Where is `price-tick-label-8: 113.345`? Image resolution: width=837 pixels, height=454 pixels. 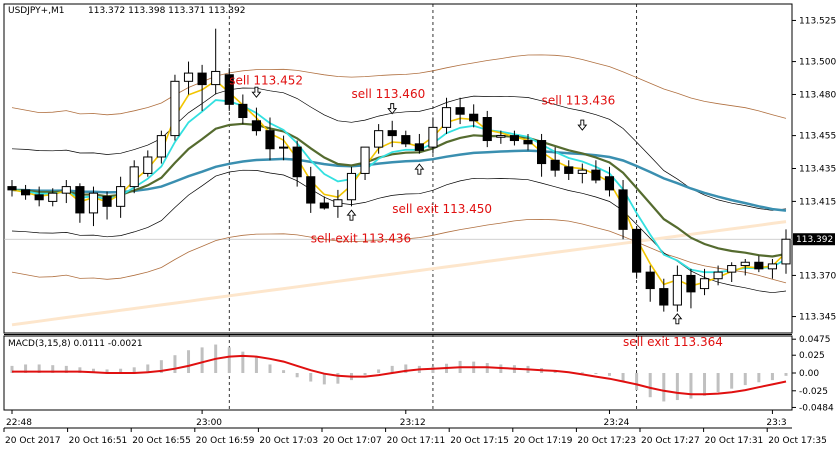
price-tick-label-8: 113.345 is located at coordinates (817, 318).